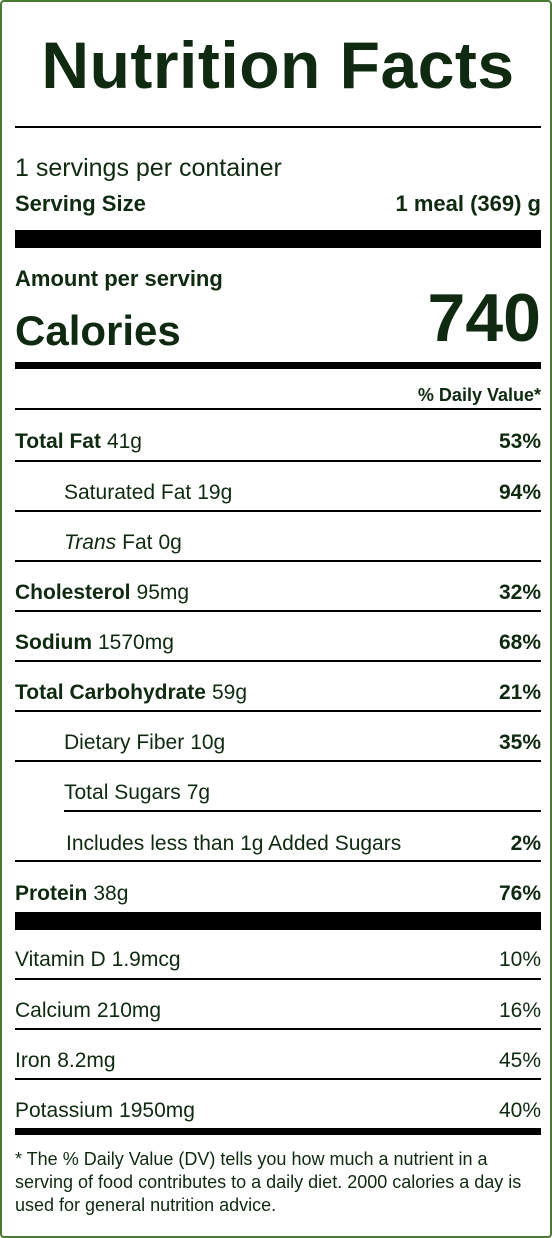 This screenshot has width=552, height=1238. Describe the element at coordinates (278, 1111) in the screenshot. I see `vitamin-row-potassium: Potassium 1950mg 40%` at that location.